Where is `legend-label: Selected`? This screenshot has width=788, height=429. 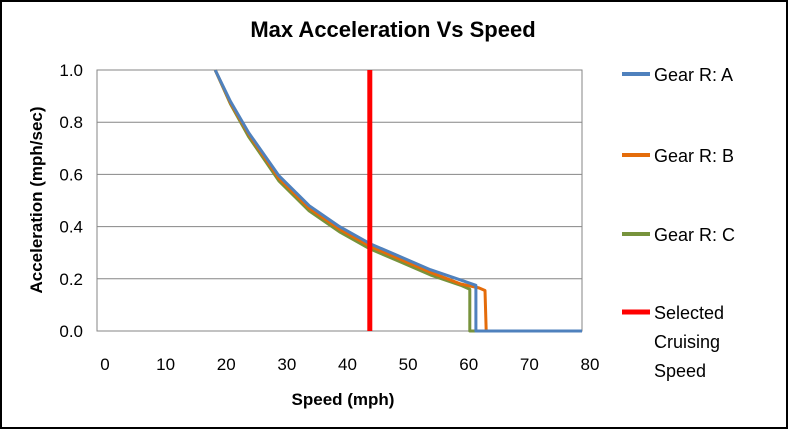 legend-label: Selected is located at coordinates (689, 313).